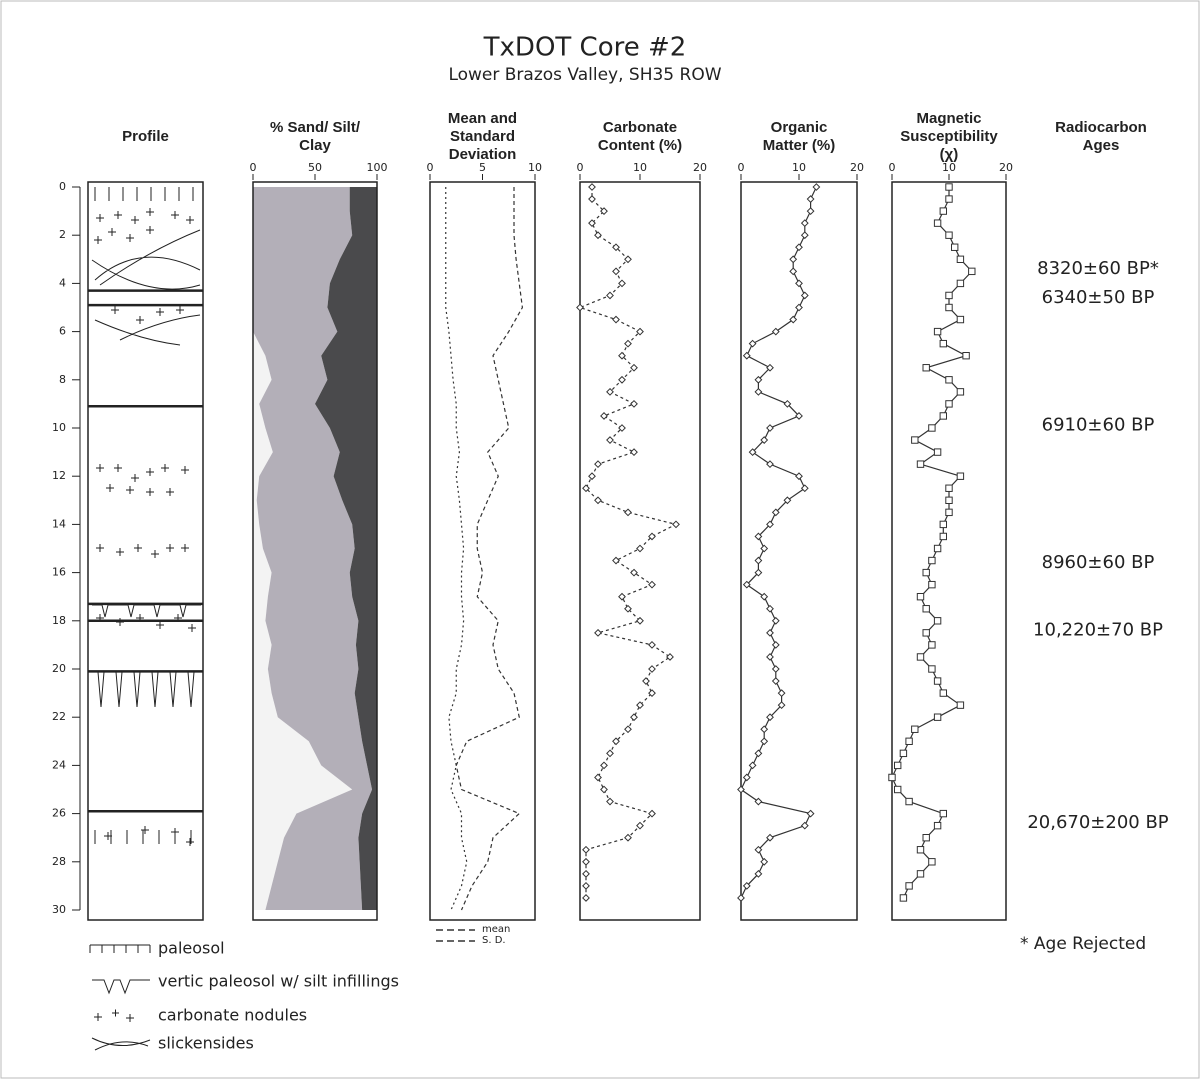  Describe the element at coordinates (59, 620) in the screenshot. I see `y-tick-label: 18` at that location.